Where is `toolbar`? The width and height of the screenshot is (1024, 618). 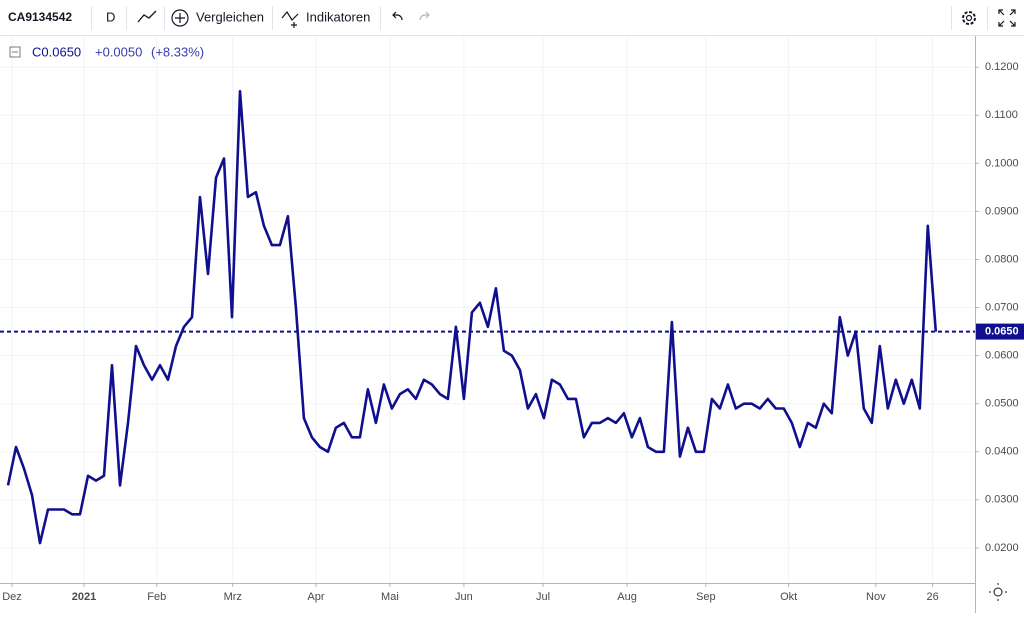
toolbar is located at coordinates (512, 18).